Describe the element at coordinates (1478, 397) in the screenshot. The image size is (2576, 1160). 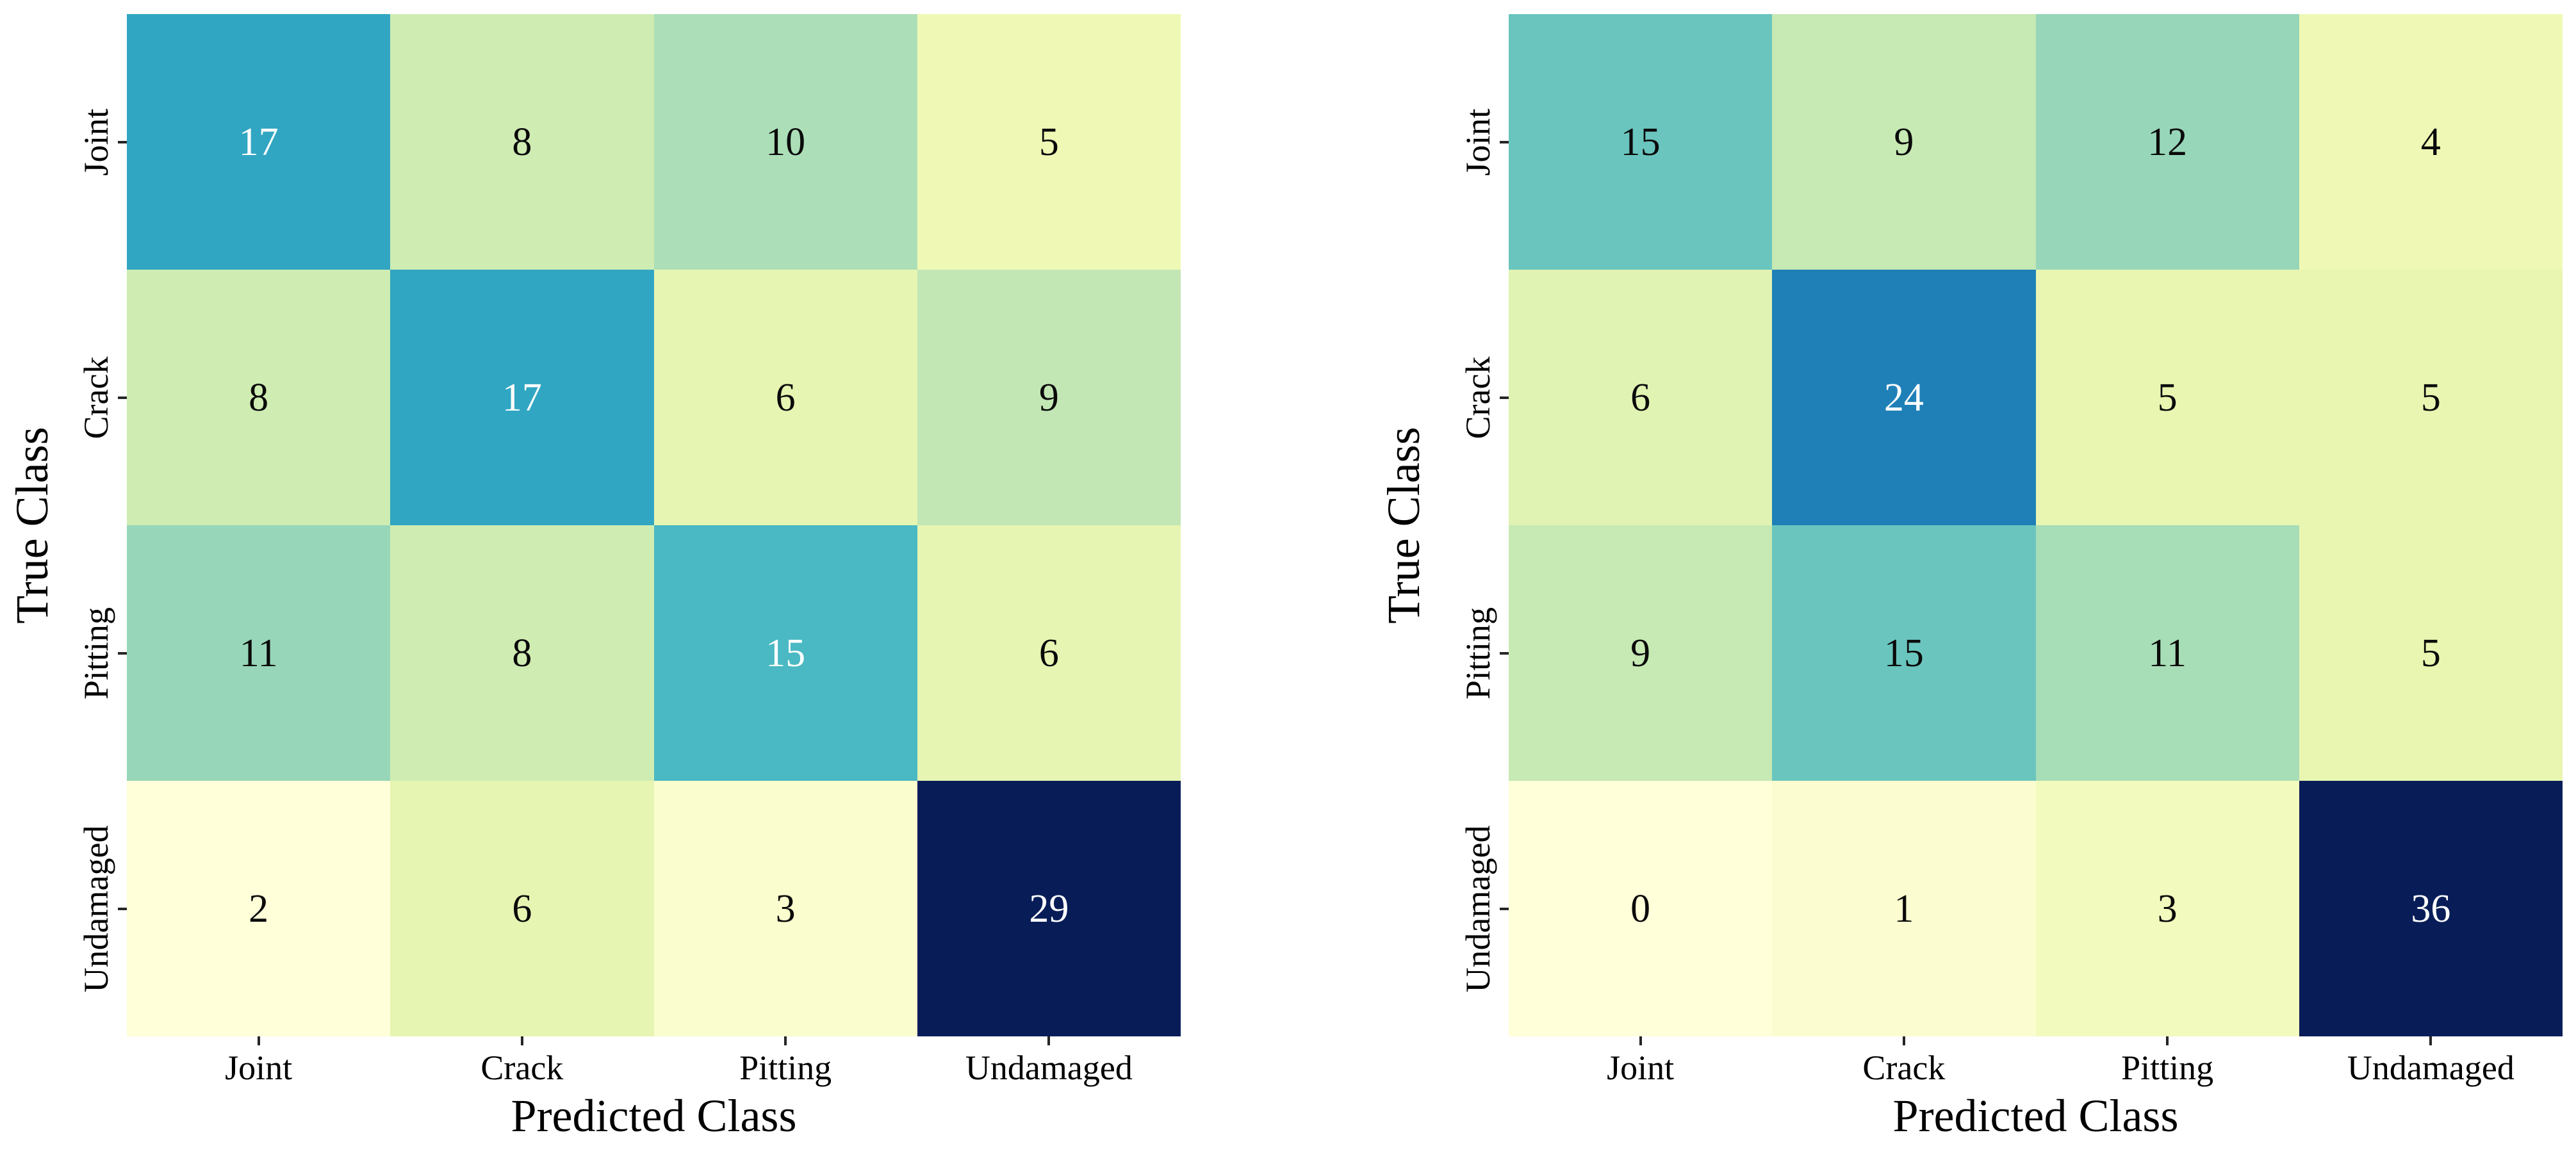
I see `y-tick-label: Crack` at that location.